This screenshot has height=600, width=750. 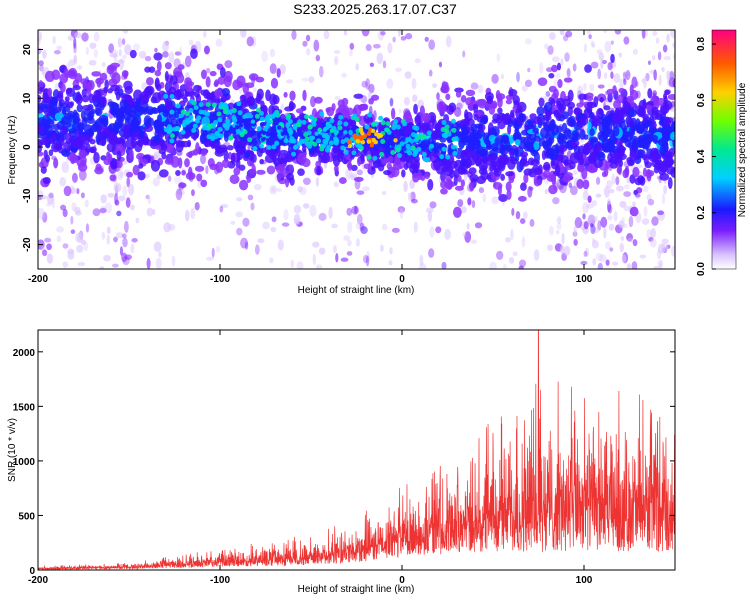 I want to click on bottom-x-axis-label: Height of straight line (km), so click(x=356, y=589).